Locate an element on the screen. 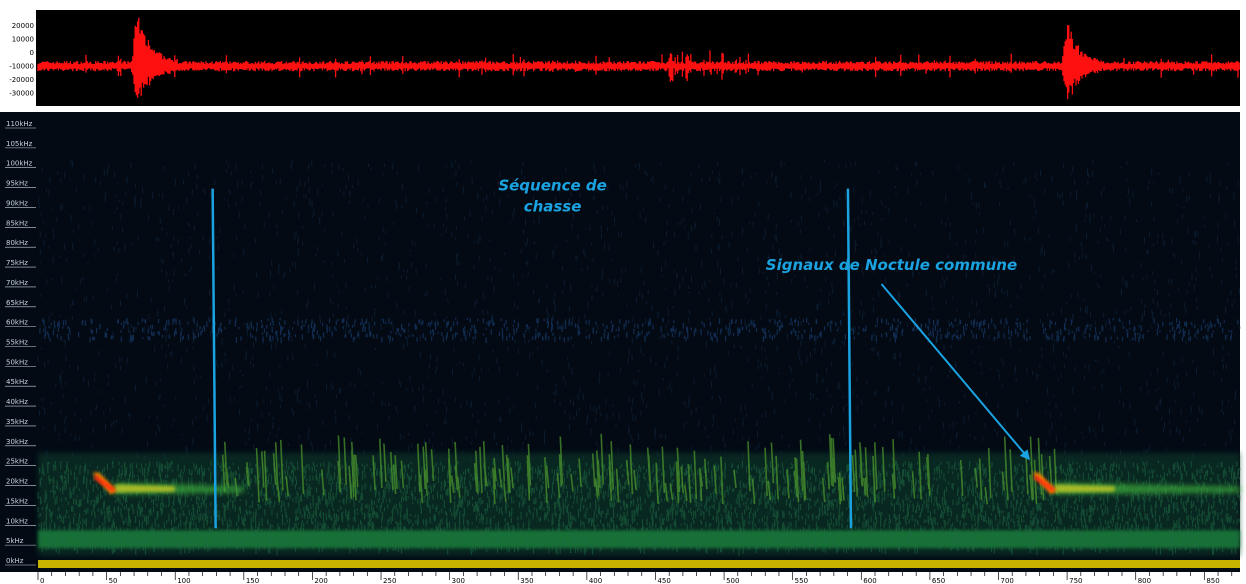 Image resolution: width=1246 pixels, height=584 pixels. spectrogram-y-tick-label: 25kHz is located at coordinates (17, 462).